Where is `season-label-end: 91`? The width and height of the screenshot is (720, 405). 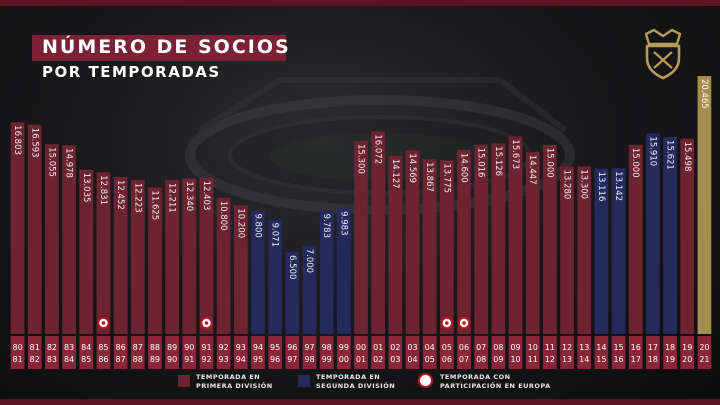
season-label-end: 91 is located at coordinates (189, 359).